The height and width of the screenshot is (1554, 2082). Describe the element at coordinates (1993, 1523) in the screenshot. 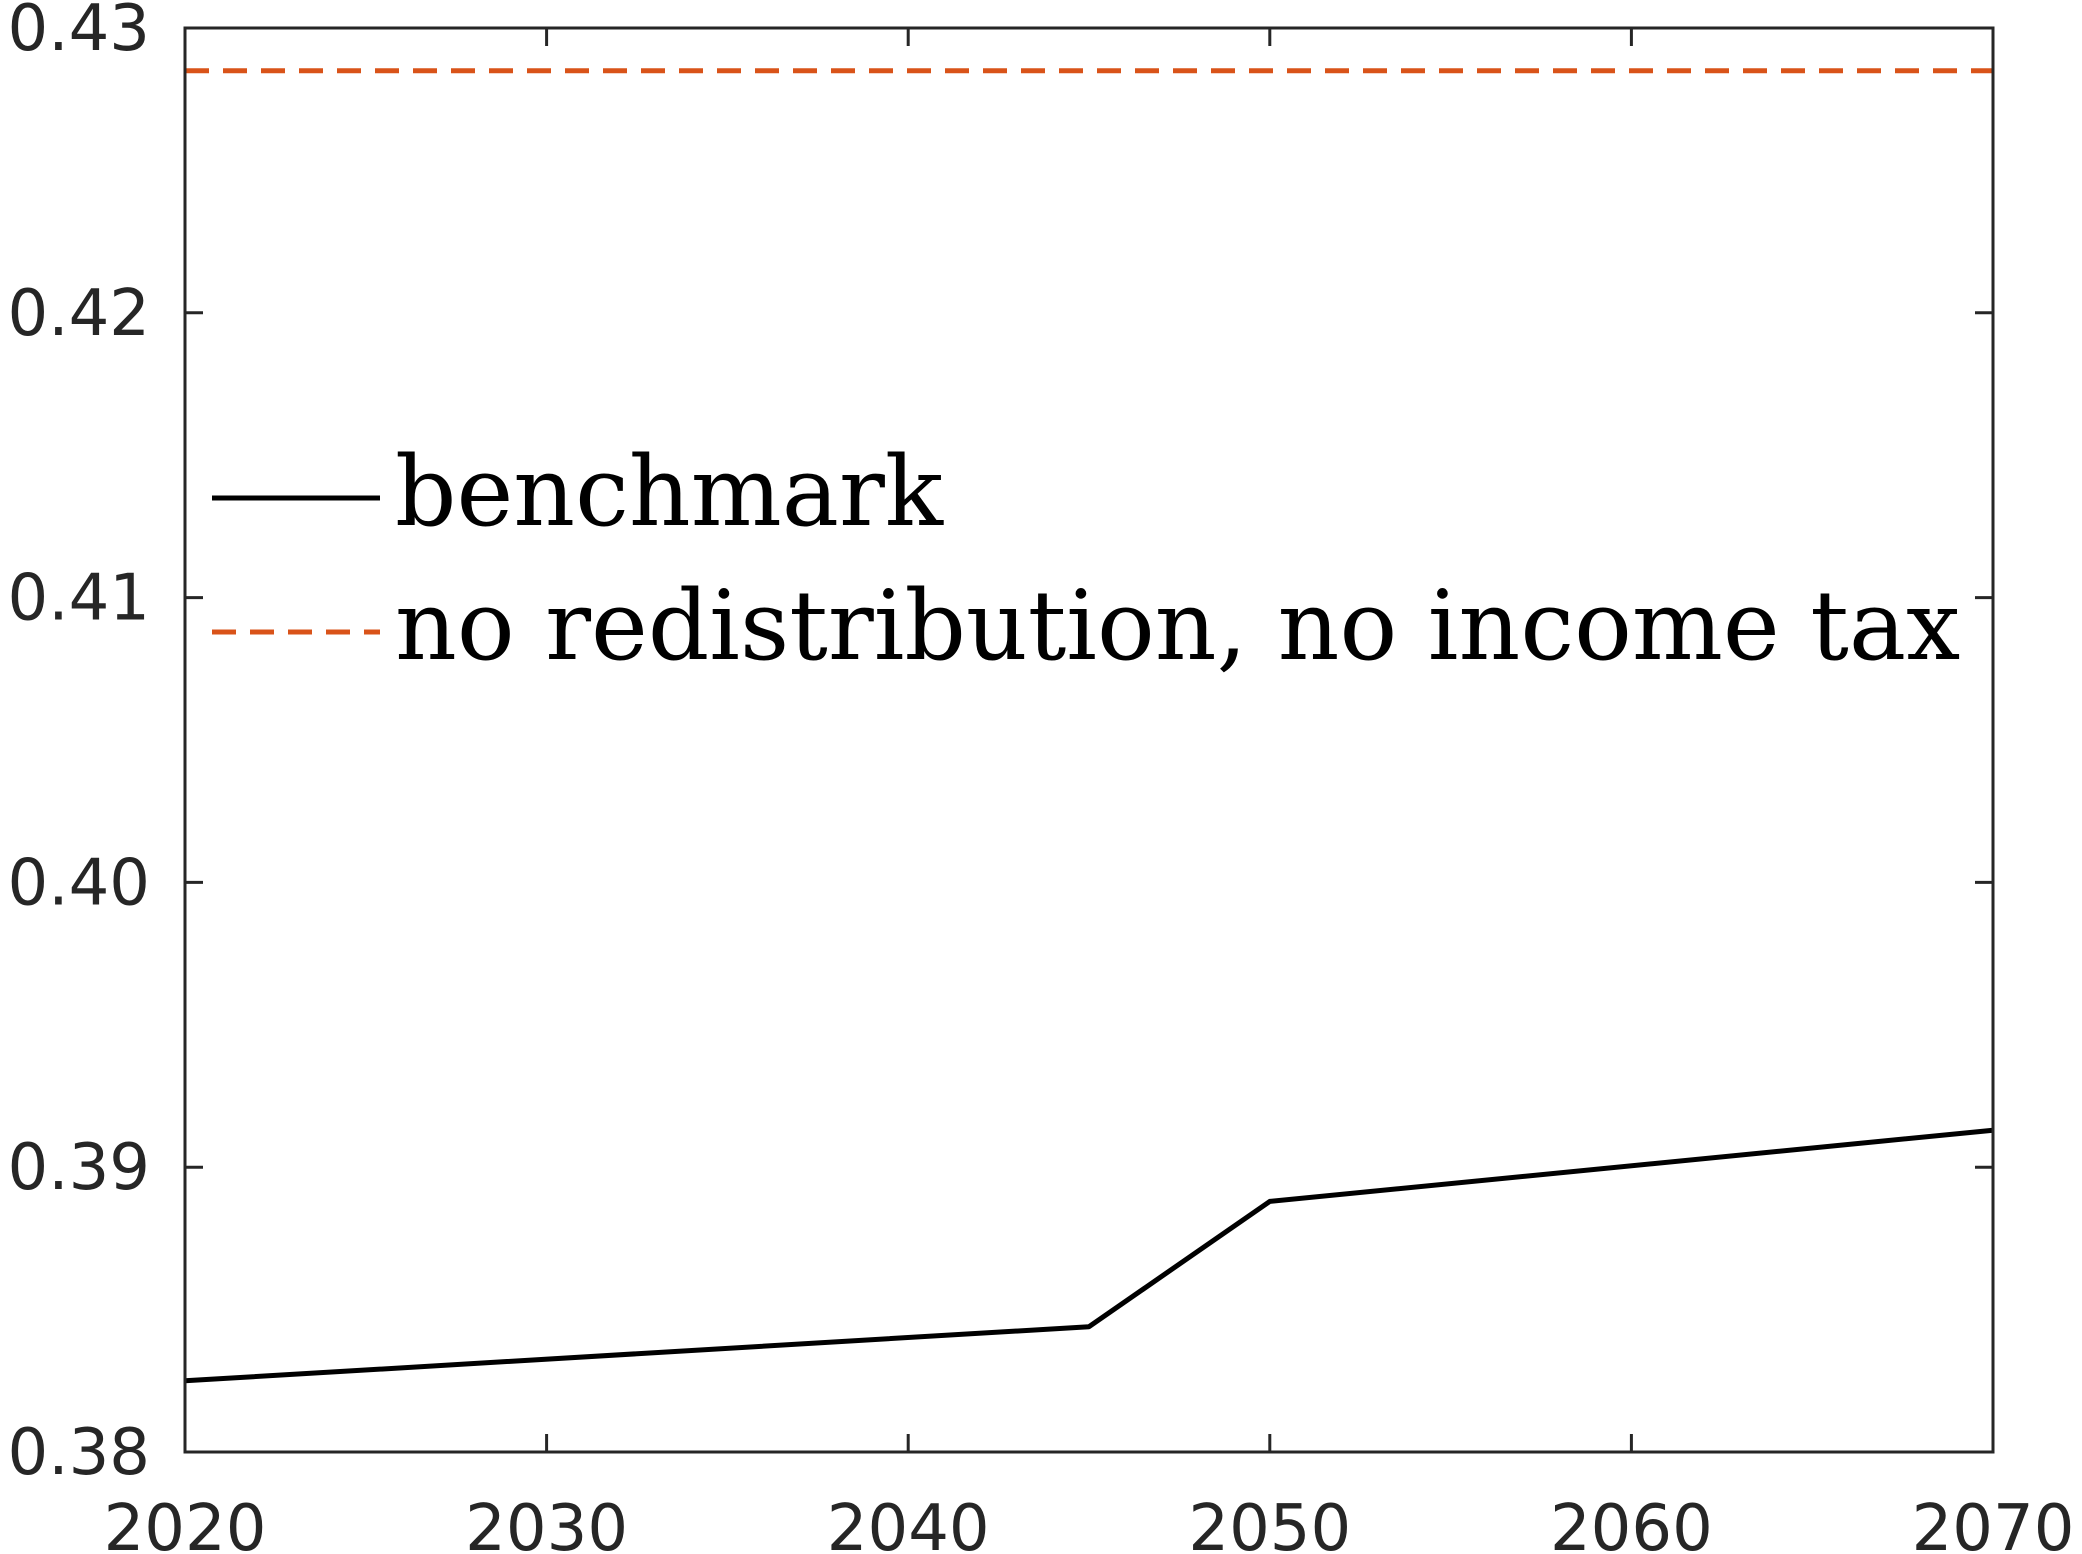

I see `x-tick-label: 2070` at that location.